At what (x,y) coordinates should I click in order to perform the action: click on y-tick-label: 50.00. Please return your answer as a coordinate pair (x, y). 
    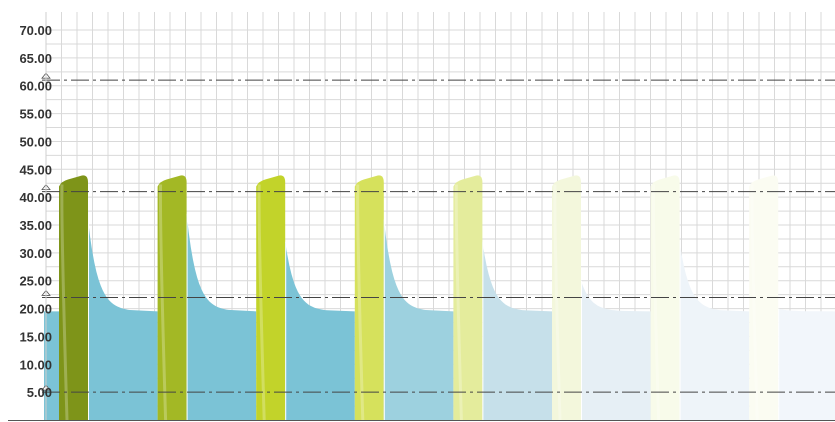
    Looking at the image, I should click on (35, 141).